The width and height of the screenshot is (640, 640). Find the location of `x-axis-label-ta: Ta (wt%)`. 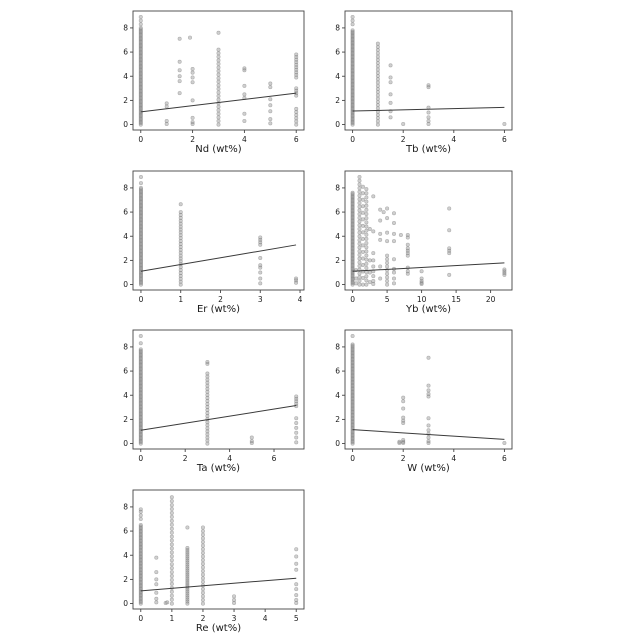

x-axis-label-ta: Ta (wt%) is located at coordinates (218, 468).